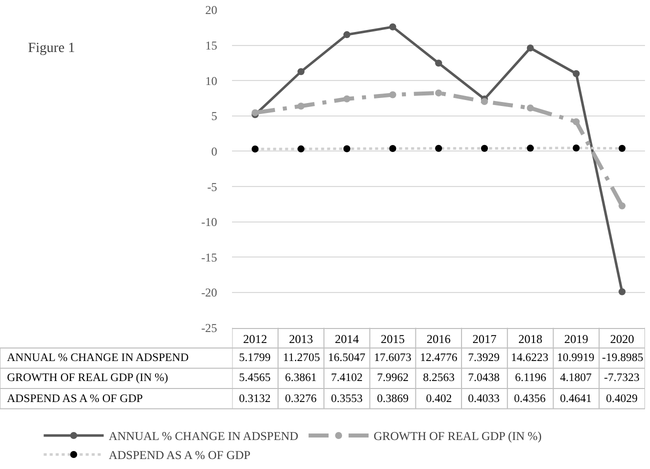  Describe the element at coordinates (209, 222) in the screenshot. I see `y-tick-label: -10` at that location.